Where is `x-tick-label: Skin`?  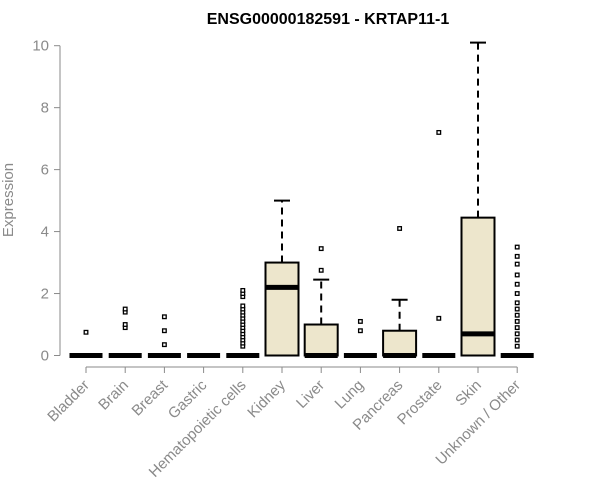 x-tick-label: Skin is located at coordinates (468, 393).